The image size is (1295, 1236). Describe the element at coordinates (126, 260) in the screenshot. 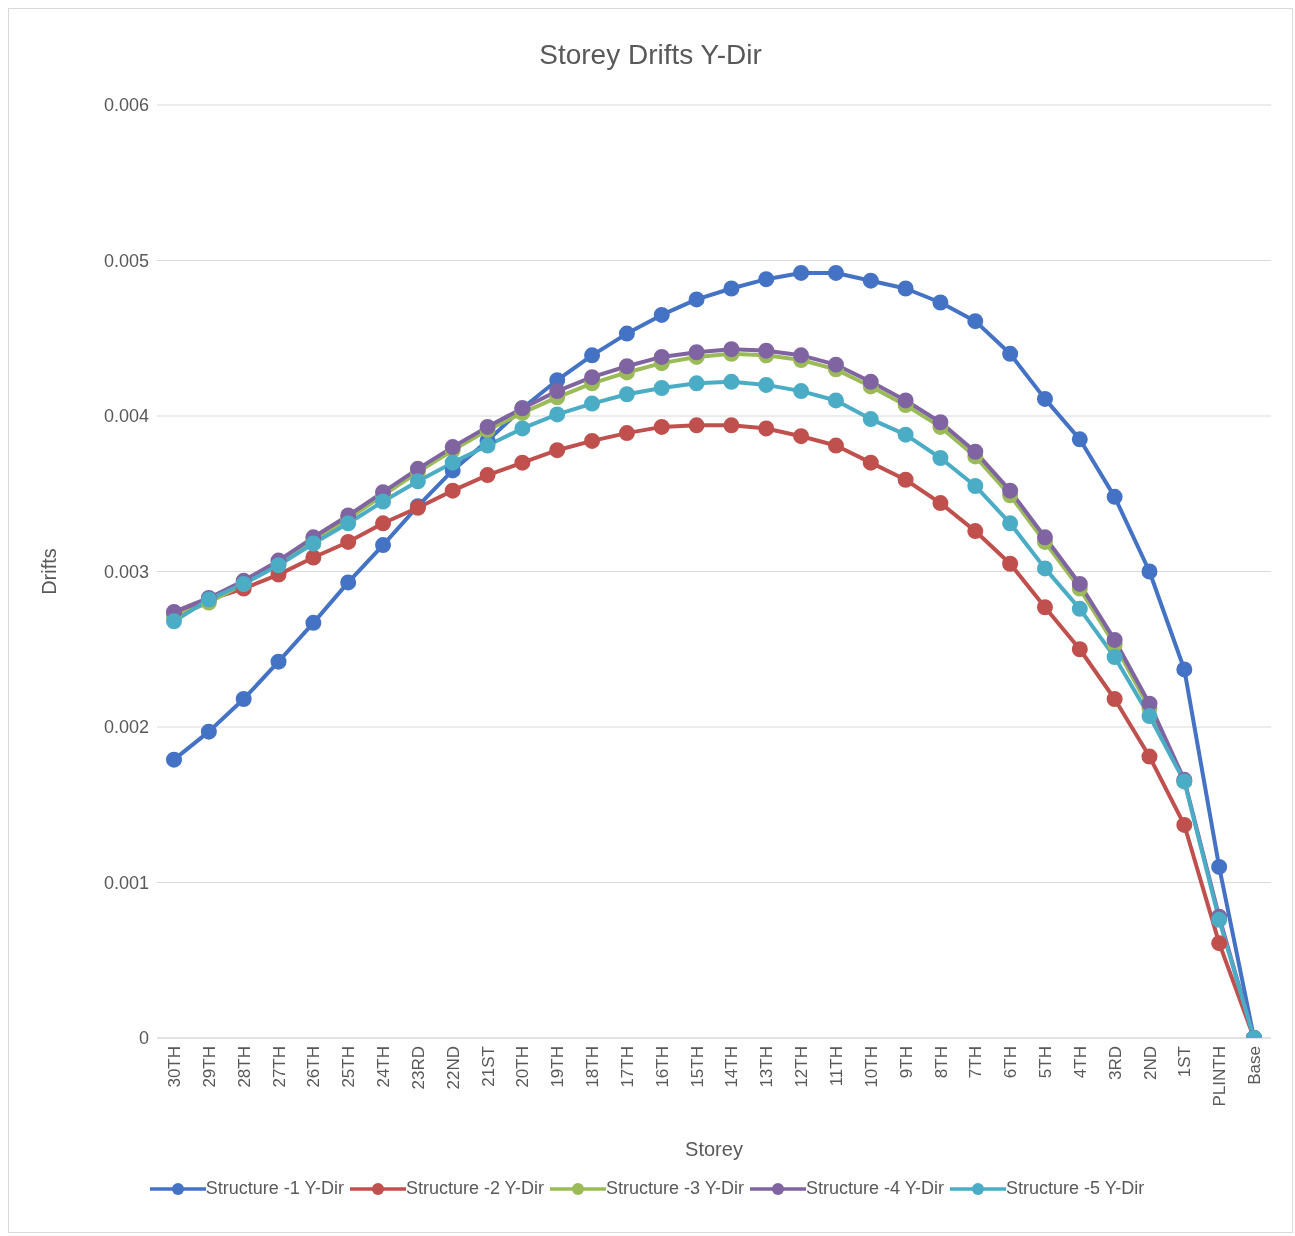

I see `y-tick-label: 0.005` at that location.